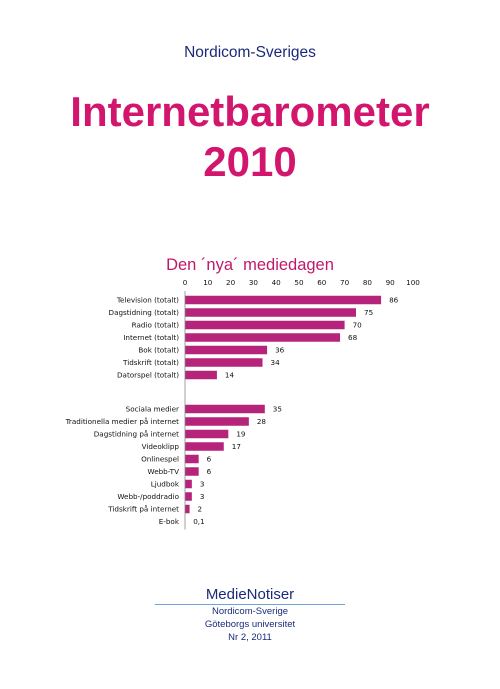  What do you see at coordinates (160, 459) in the screenshot?
I see `category-label: Onlinespel` at bounding box center [160, 459].